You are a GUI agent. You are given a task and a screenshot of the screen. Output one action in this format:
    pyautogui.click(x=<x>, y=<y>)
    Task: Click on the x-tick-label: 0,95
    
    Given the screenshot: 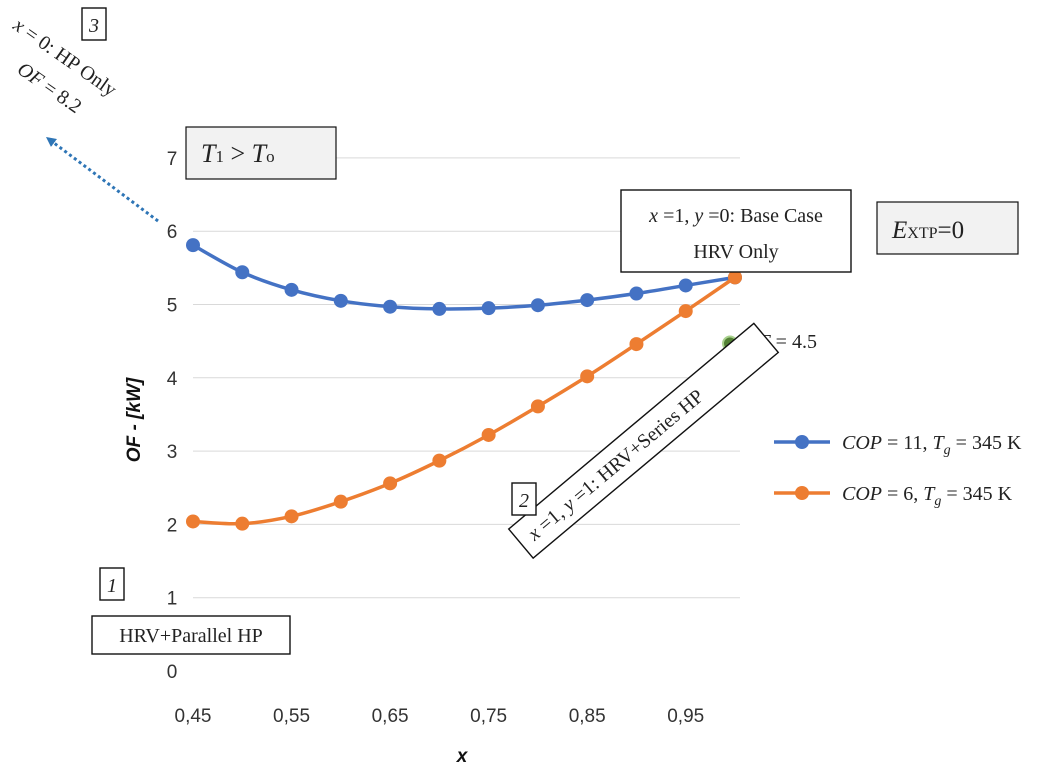 What is the action you would take?
    pyautogui.click(x=685, y=716)
    